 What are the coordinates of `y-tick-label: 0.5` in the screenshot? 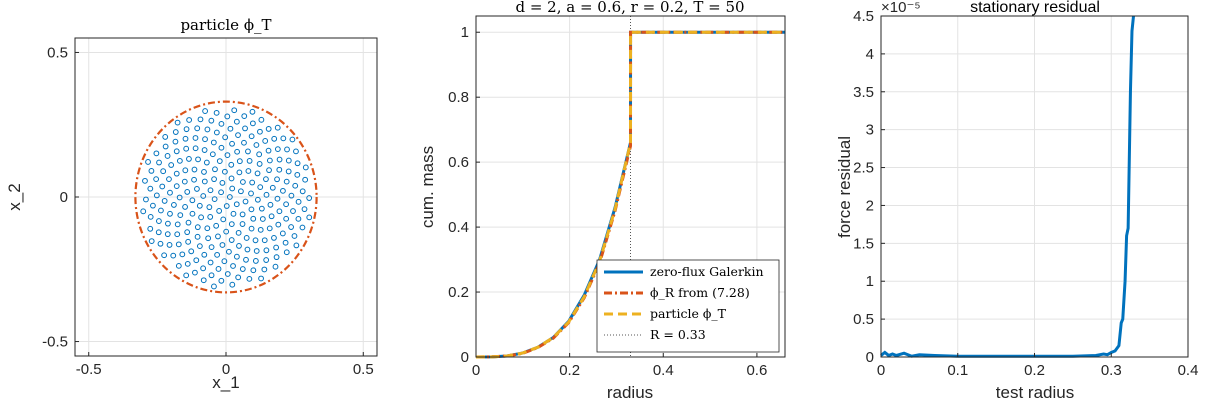 It's located at (57, 52).